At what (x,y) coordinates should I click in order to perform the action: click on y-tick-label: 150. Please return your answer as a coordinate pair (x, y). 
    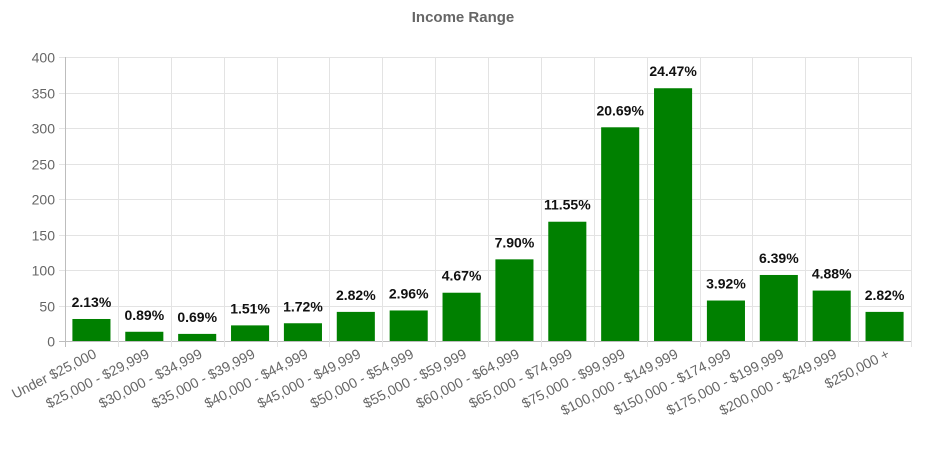
    Looking at the image, I should click on (44, 236).